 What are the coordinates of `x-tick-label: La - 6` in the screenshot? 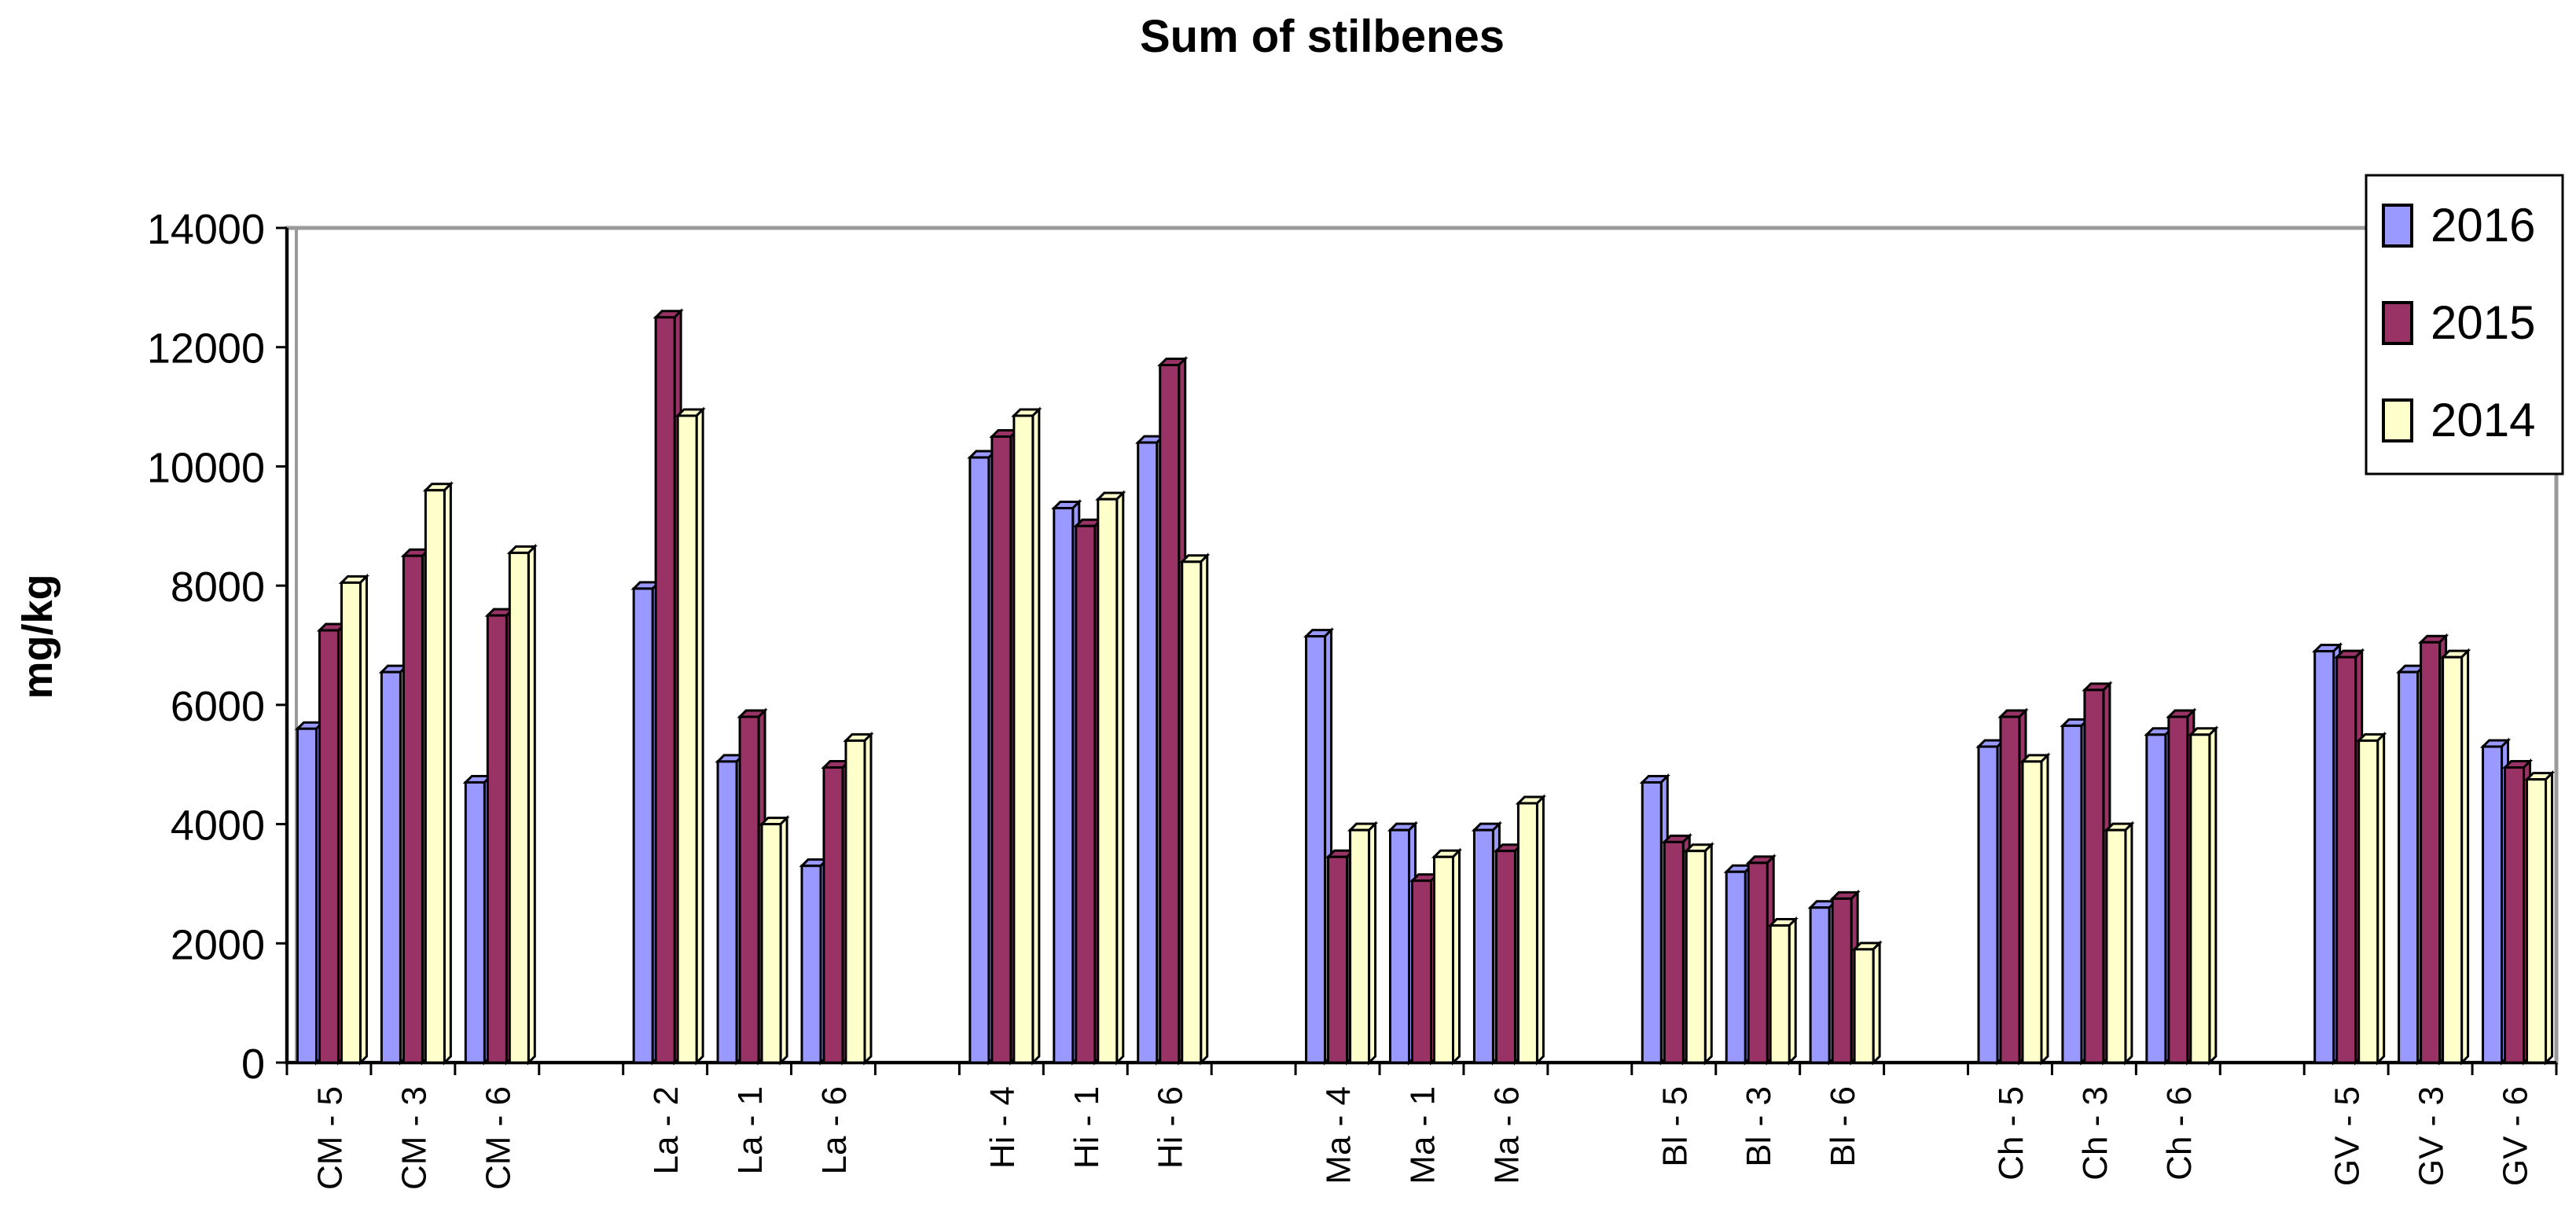 It's located at (834, 1130).